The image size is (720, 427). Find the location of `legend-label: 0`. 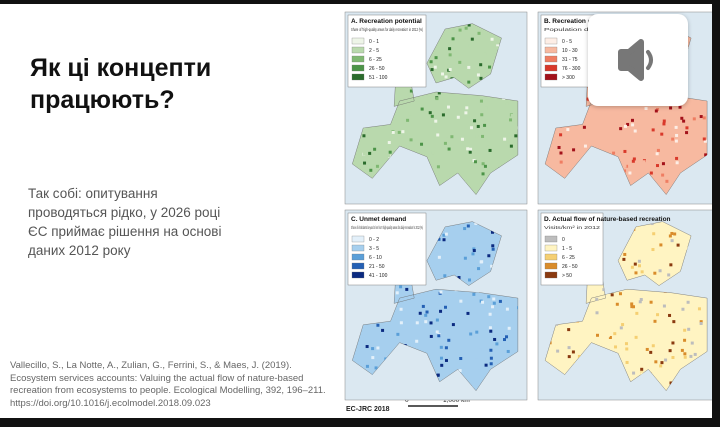

legend-label: 0 is located at coordinates (563, 240).